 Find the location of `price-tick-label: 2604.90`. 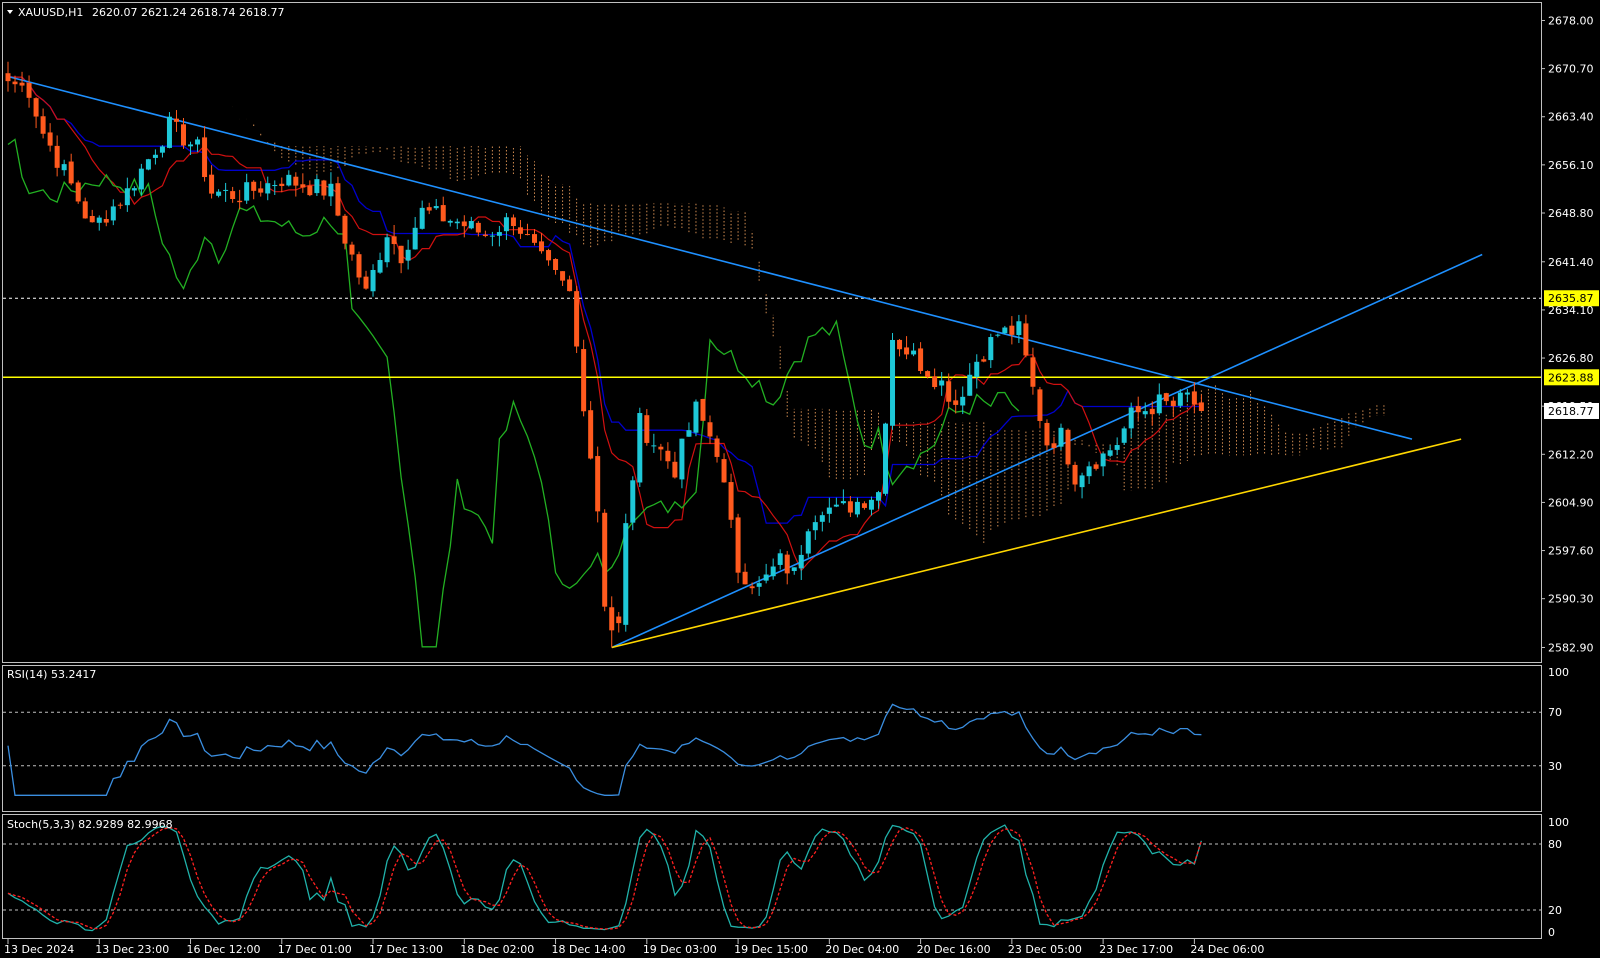

price-tick-label: 2604.90 is located at coordinates (1571, 502).